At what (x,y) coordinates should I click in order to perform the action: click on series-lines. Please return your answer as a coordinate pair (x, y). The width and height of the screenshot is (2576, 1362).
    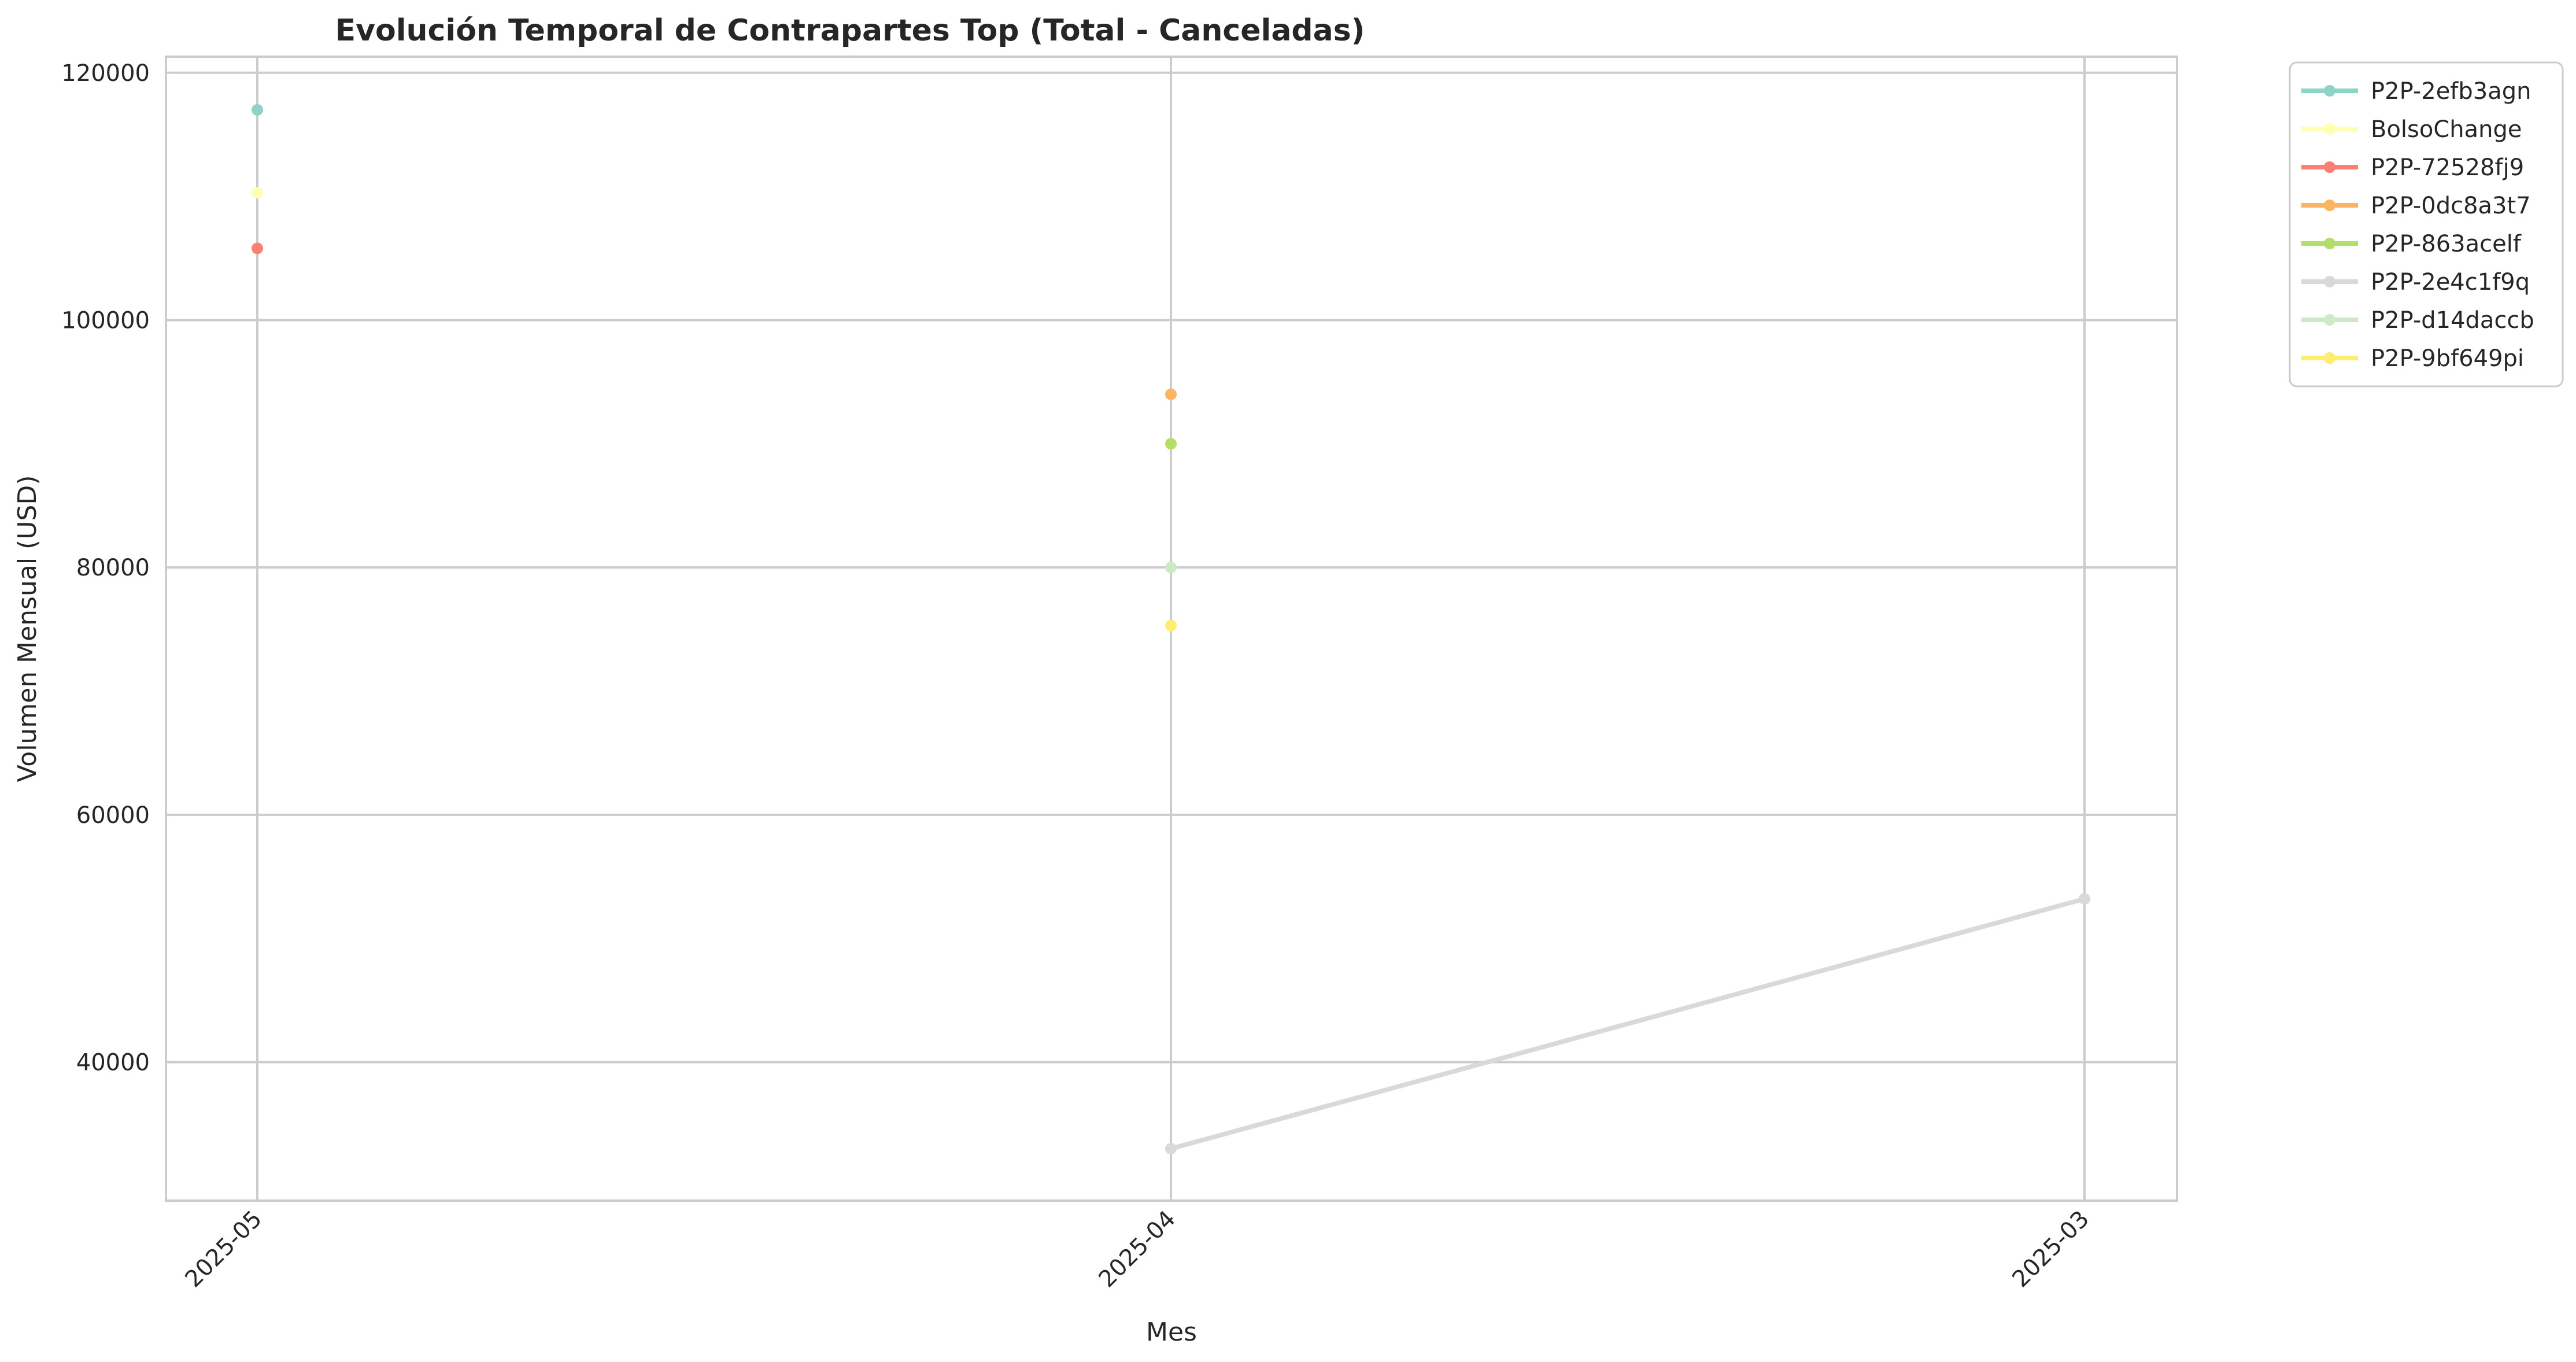
    Looking at the image, I should click on (1628, 1023).